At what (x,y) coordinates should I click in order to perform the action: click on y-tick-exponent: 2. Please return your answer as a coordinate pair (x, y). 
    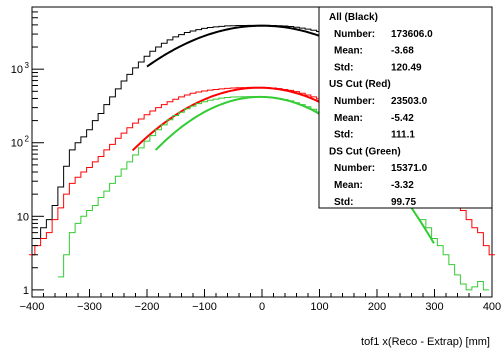
    Looking at the image, I should click on (27, 139).